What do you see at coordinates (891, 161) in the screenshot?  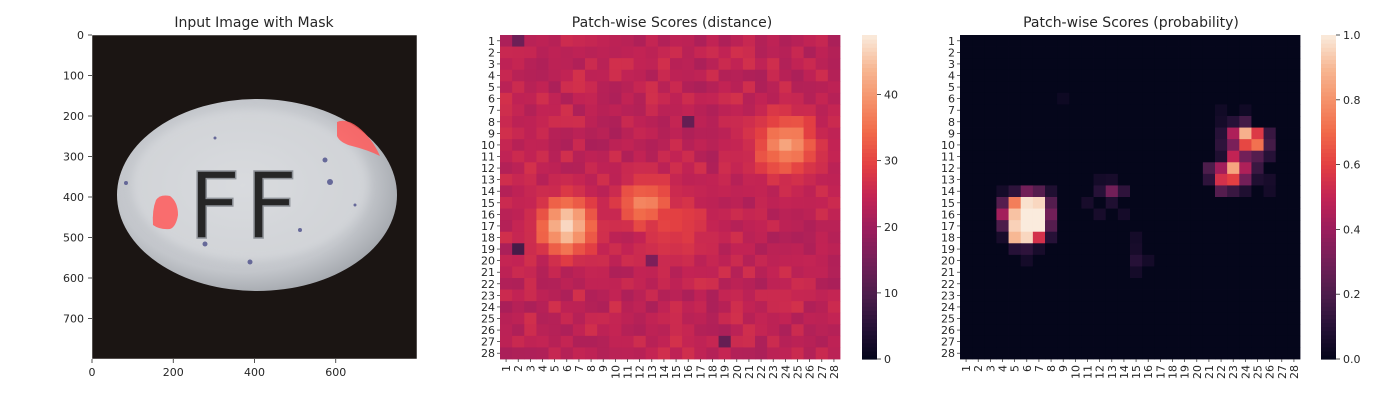 I see `colorbar-tick-label: 30` at bounding box center [891, 161].